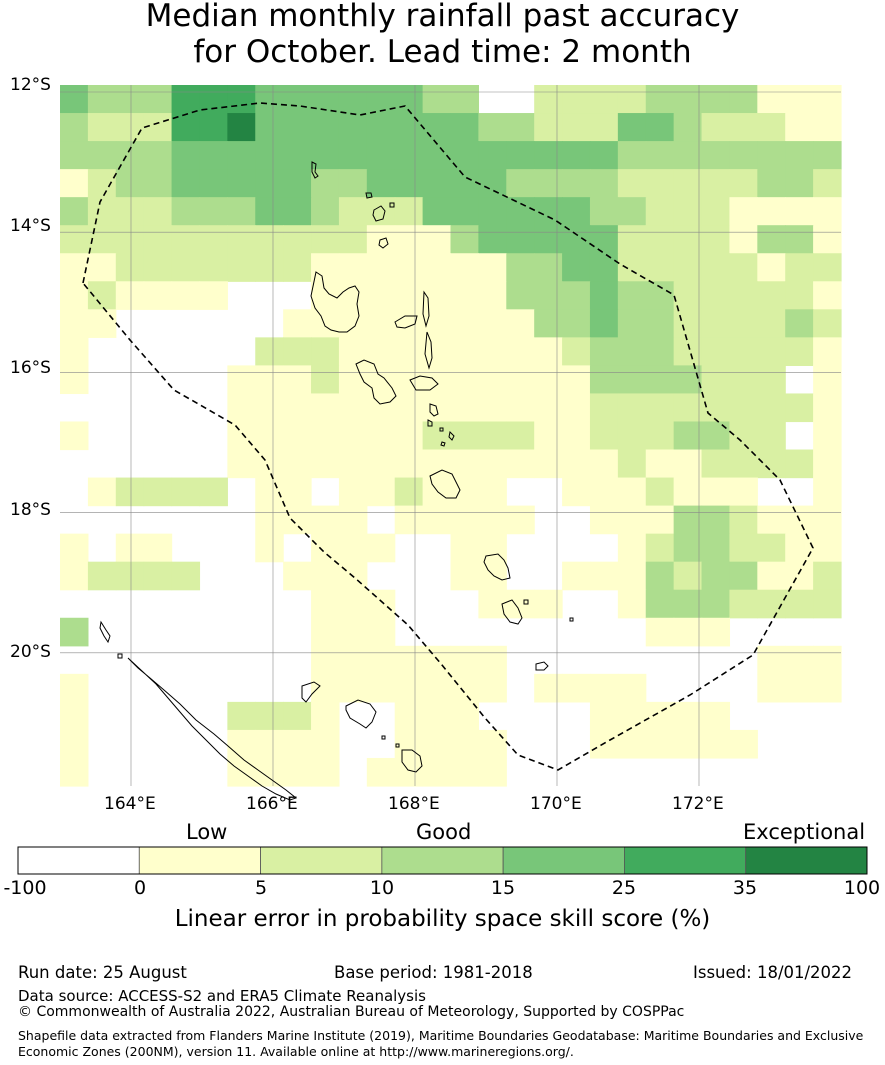  Describe the element at coordinates (199, 860) in the screenshot. I see `colorbar-swatch` at that location.